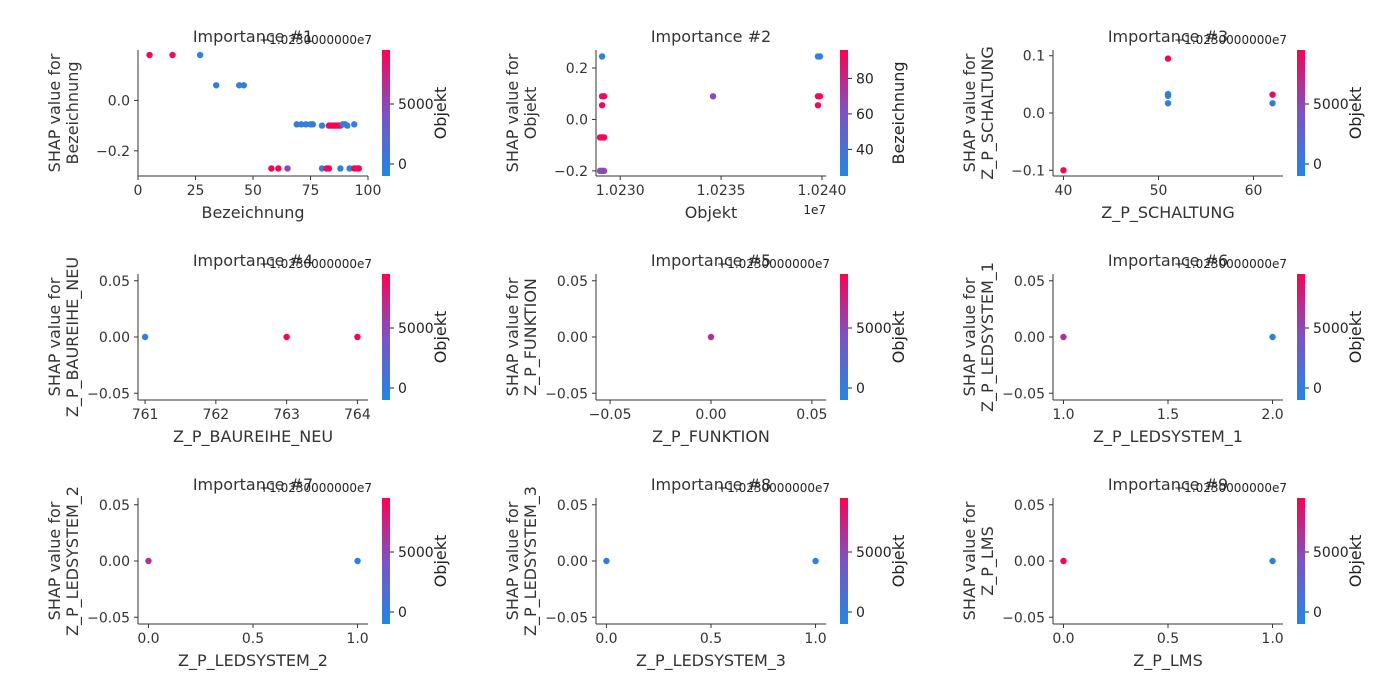 Image resolution: width=1400 pixels, height=700 pixels. I want to click on x-tick-label: 2.0, so click(1272, 415).